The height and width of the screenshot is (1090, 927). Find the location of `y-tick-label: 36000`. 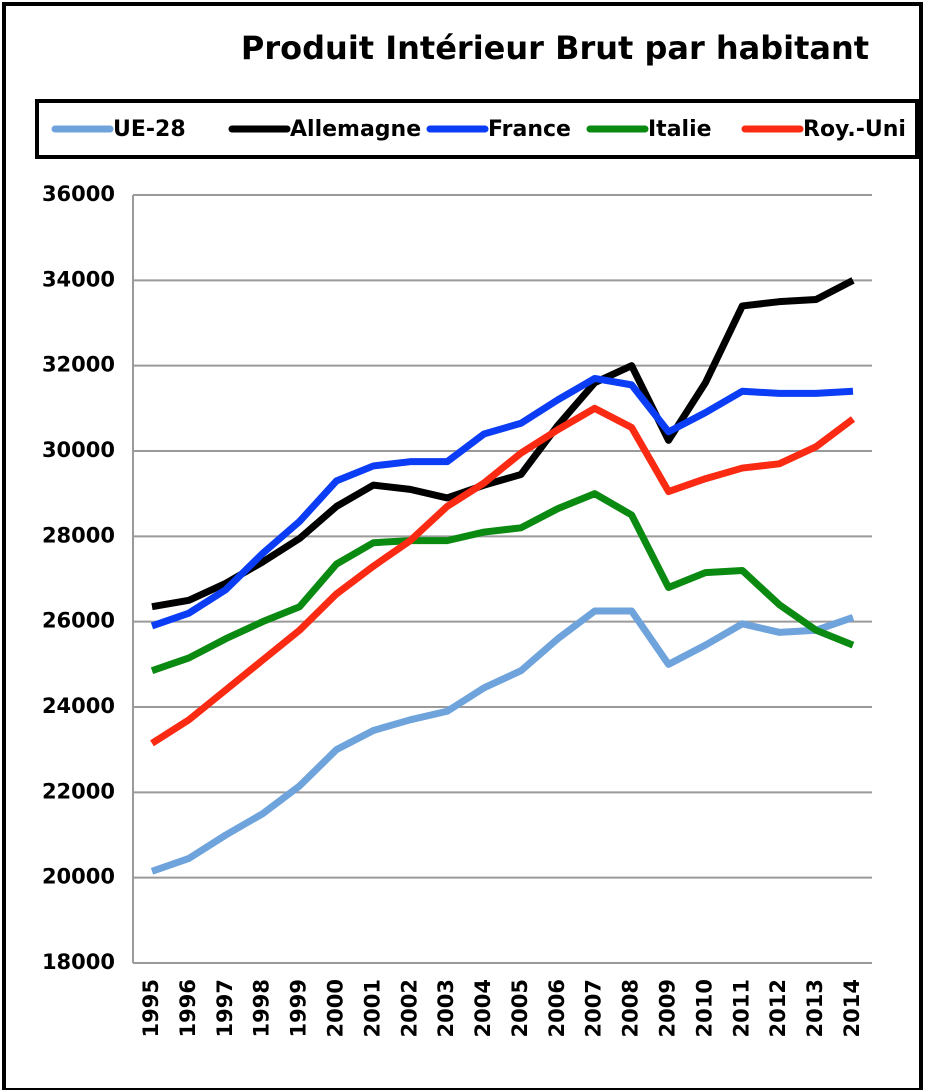

y-tick-label: 36000 is located at coordinates (78, 194).